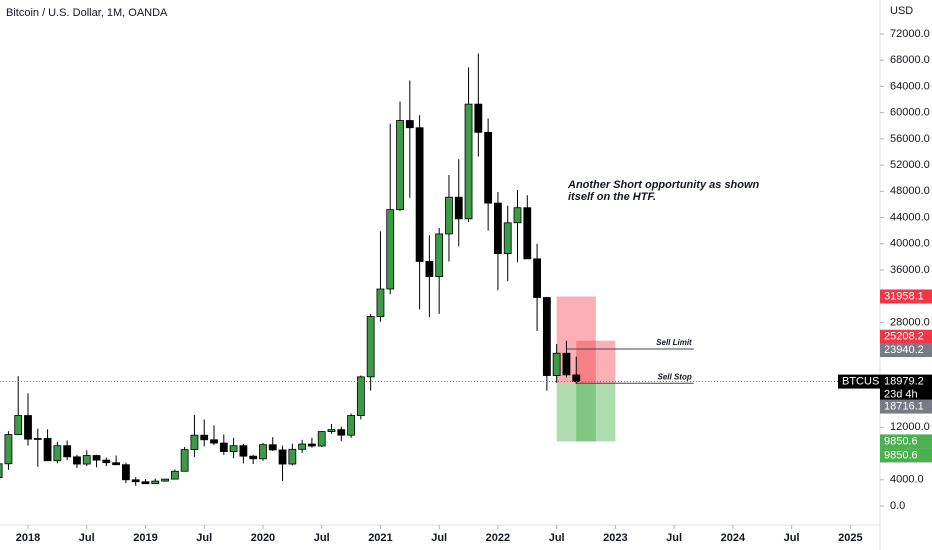 The width and height of the screenshot is (932, 550). What do you see at coordinates (910, 270) in the screenshot?
I see `y-tick-label: 36000.0` at bounding box center [910, 270].